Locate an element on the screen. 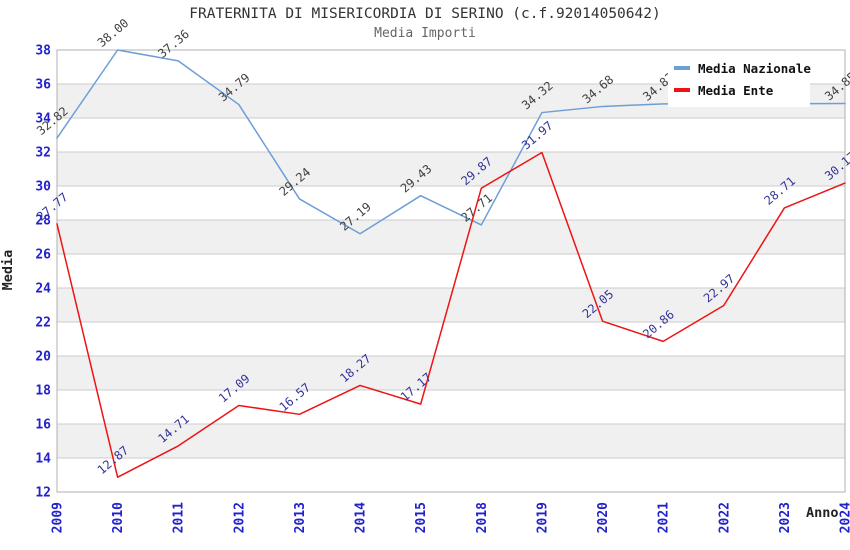 The image size is (850, 550). x-tick-label: 2021 is located at coordinates (664, 517).